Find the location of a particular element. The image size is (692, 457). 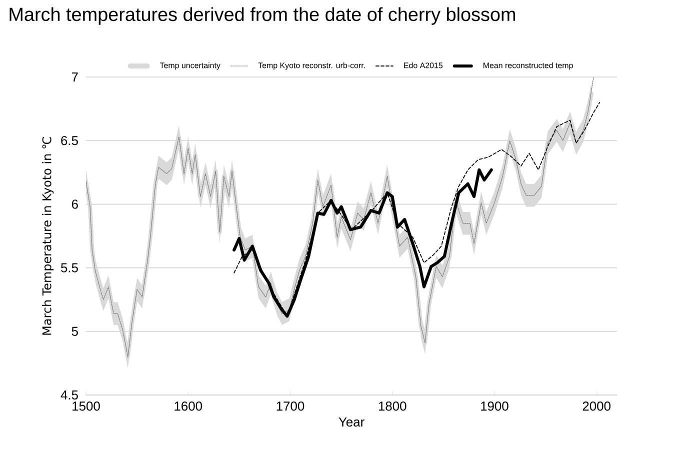

y-tick-label: 6 is located at coordinates (75, 204).